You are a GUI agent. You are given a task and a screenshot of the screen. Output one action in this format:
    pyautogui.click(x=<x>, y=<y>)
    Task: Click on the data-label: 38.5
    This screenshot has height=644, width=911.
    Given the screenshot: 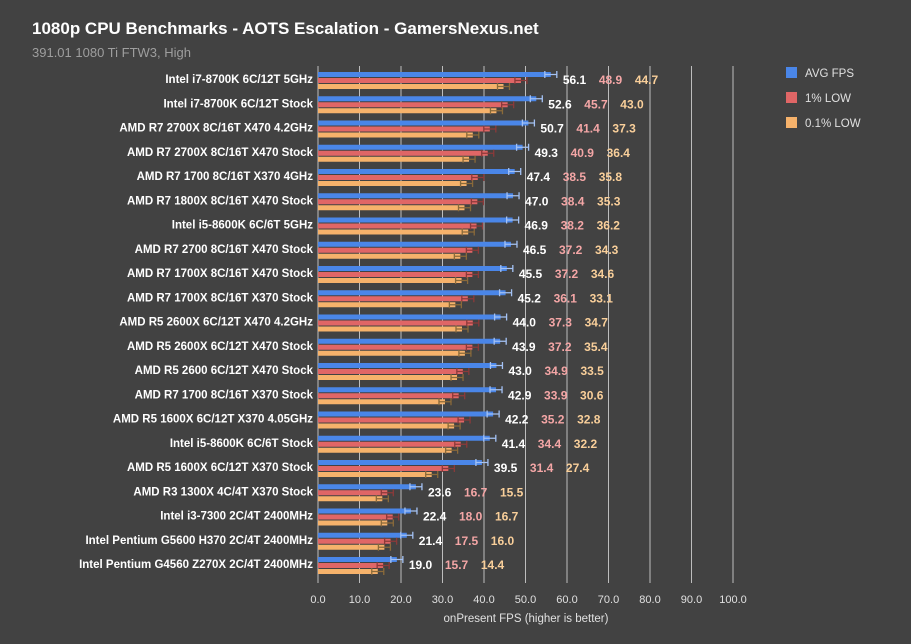 What is the action you would take?
    pyautogui.click(x=575, y=177)
    